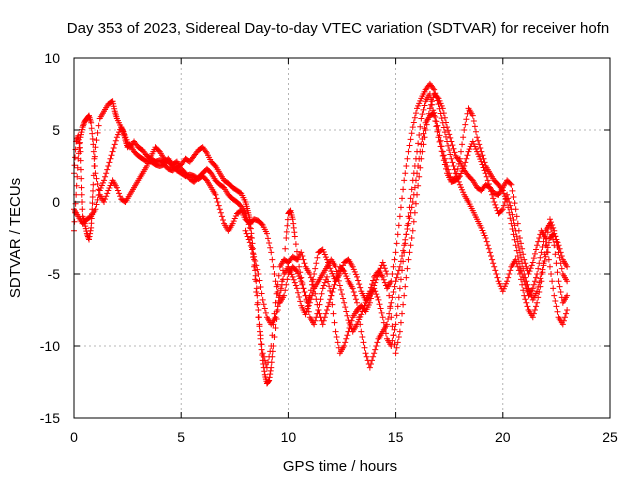 The image size is (640, 480). I want to click on x-tick-label: 0, so click(74, 437).